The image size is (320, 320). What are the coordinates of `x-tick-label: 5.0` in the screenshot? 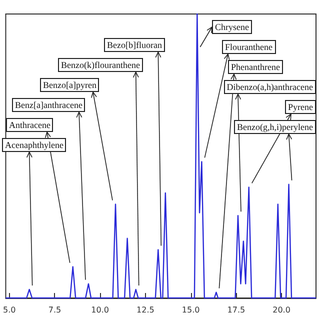 It's located at (9, 310).